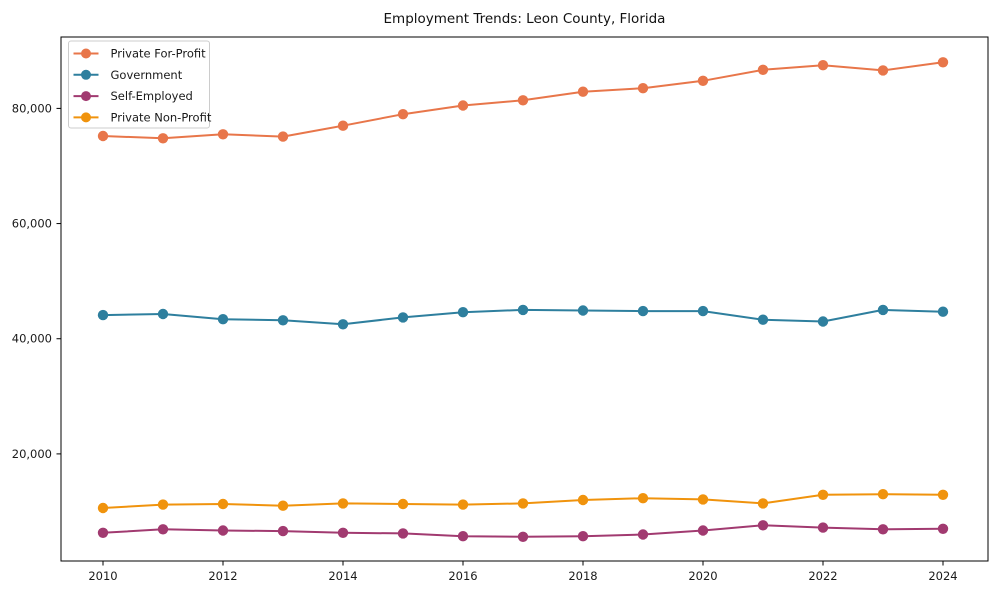  I want to click on legend-item: Private For-Profit, so click(140, 54).